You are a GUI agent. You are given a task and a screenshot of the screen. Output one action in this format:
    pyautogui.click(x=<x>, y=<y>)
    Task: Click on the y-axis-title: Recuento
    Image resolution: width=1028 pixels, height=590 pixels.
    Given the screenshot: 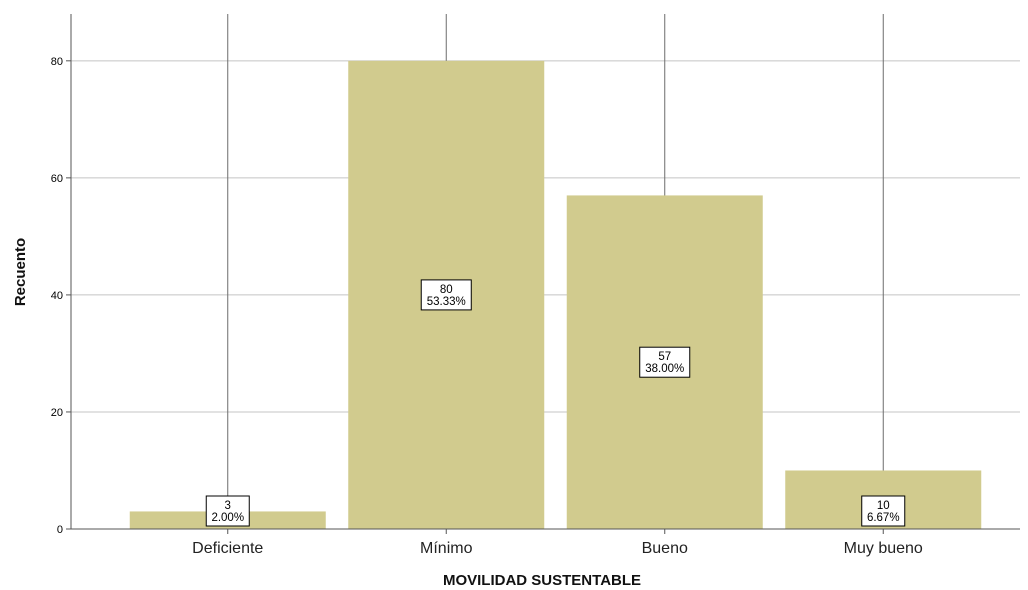 What is the action you would take?
    pyautogui.click(x=20, y=272)
    